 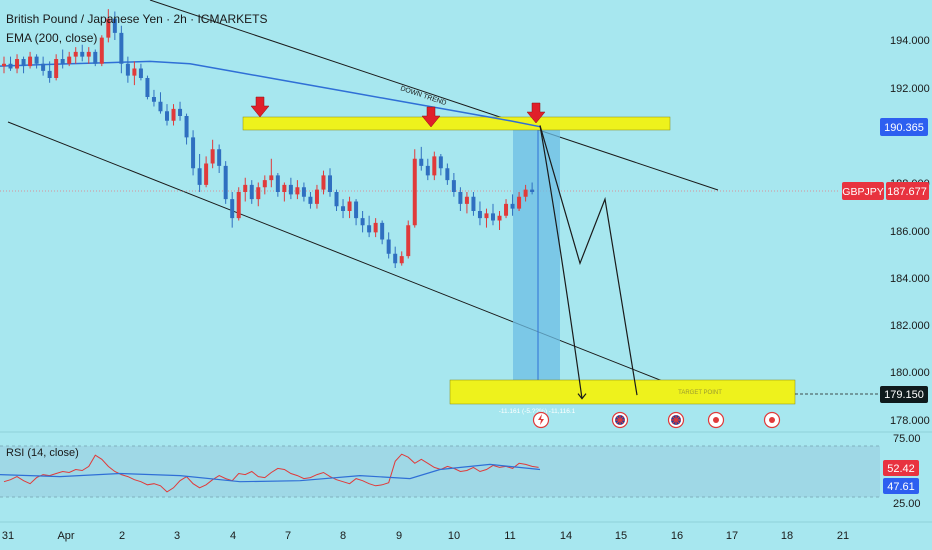 What do you see at coordinates (541, 420) in the screenshot?
I see `lightning-event-icon` at bounding box center [541, 420].